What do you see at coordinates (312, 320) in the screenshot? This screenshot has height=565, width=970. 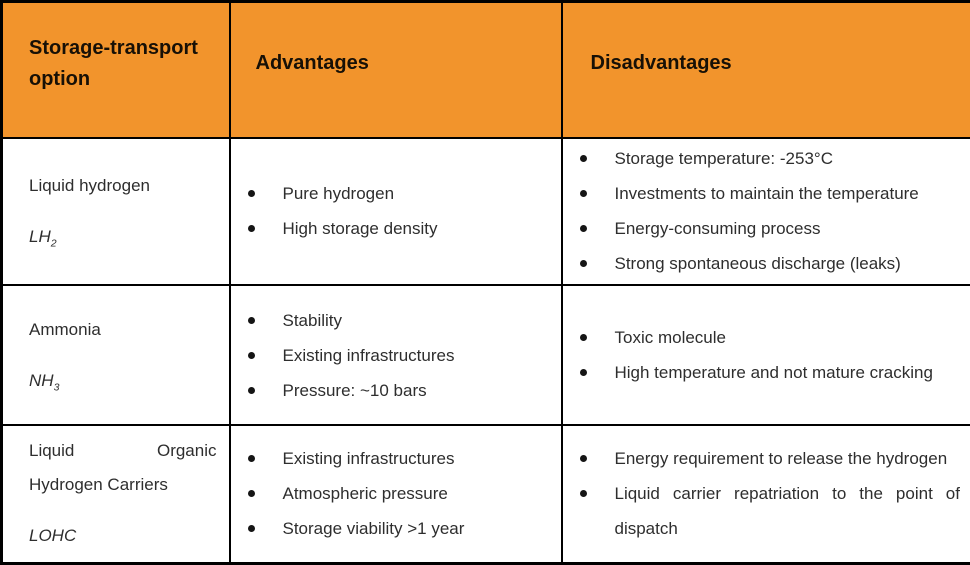 I see `list-item-text: Stability` at bounding box center [312, 320].